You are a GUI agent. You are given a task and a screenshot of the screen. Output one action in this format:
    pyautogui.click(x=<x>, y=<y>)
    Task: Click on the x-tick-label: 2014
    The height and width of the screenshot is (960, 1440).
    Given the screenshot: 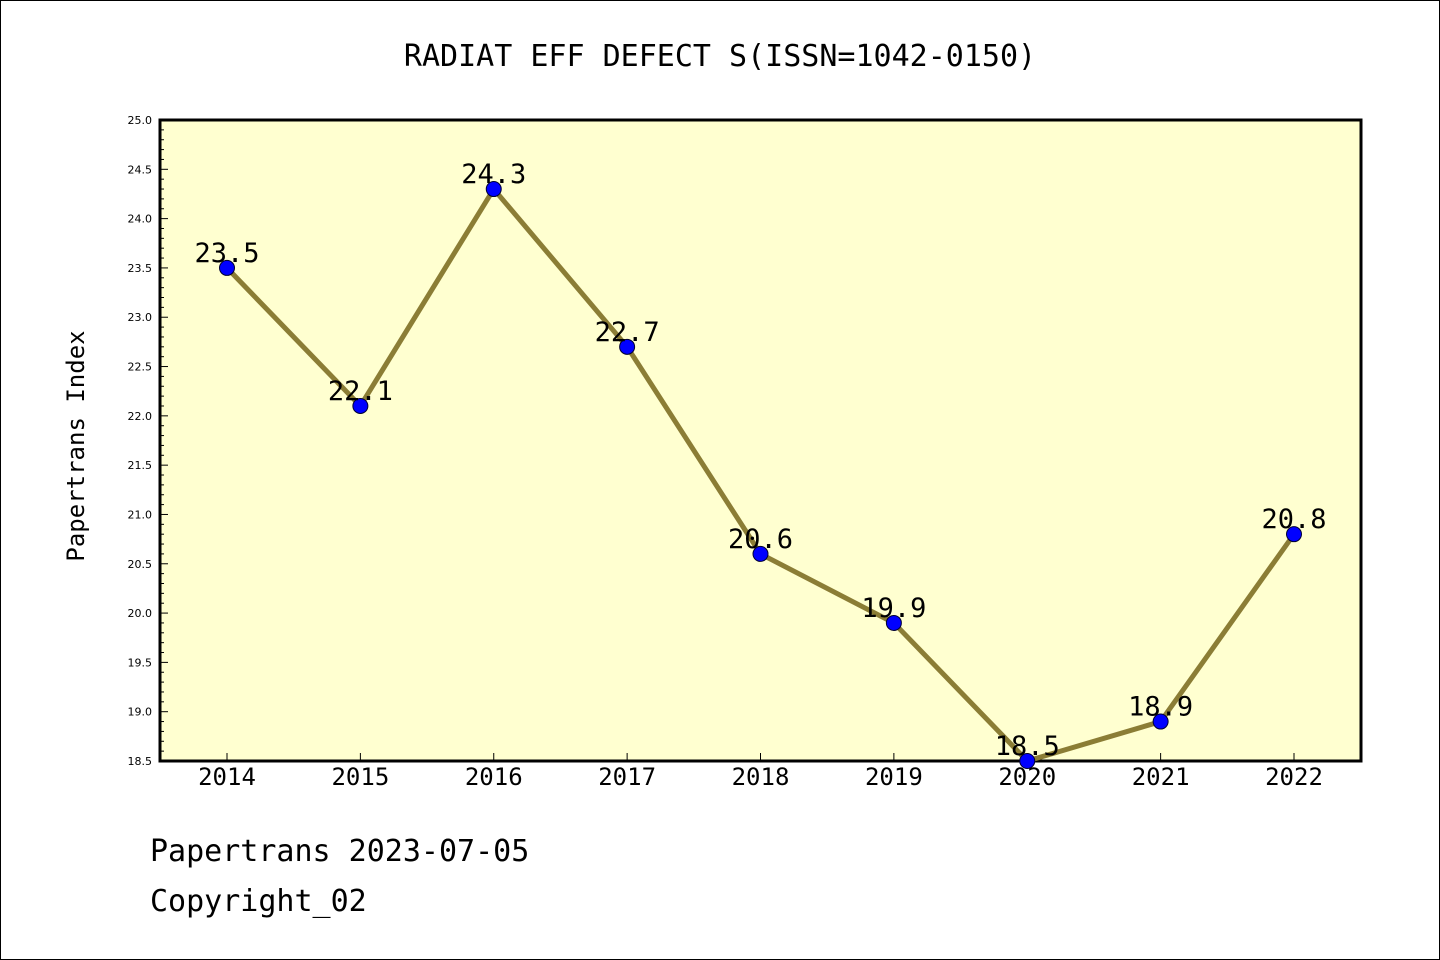 What is the action you would take?
    pyautogui.click(x=227, y=777)
    